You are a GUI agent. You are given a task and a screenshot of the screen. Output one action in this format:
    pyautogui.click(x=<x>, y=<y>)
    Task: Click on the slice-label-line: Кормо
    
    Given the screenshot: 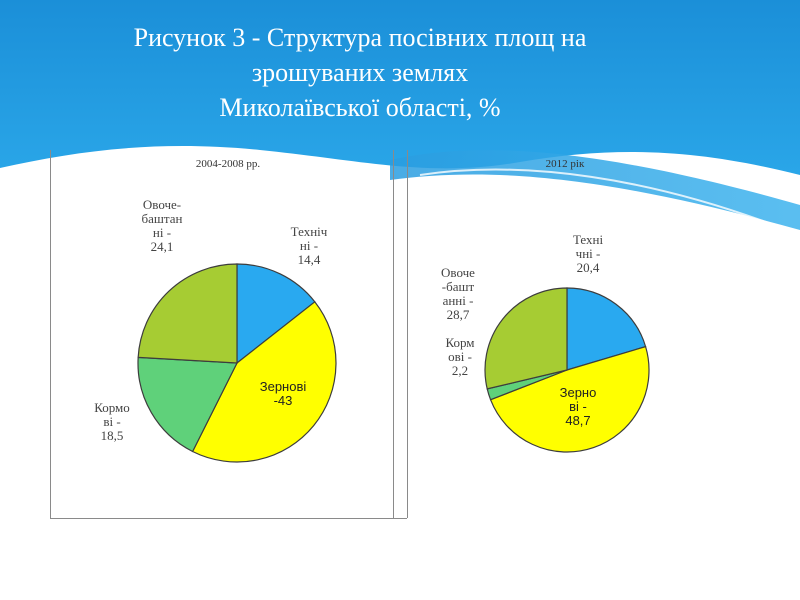 What is the action you would take?
    pyautogui.click(x=112, y=407)
    